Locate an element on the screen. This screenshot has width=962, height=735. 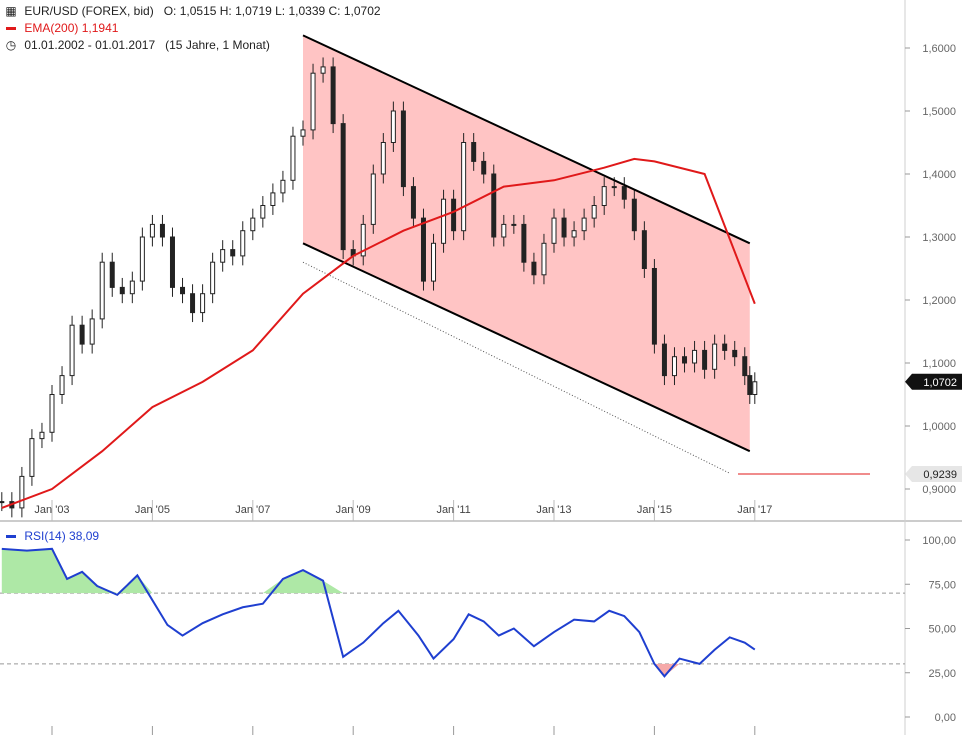
x-tick-label: Jan '13 is located at coordinates (553, 510).